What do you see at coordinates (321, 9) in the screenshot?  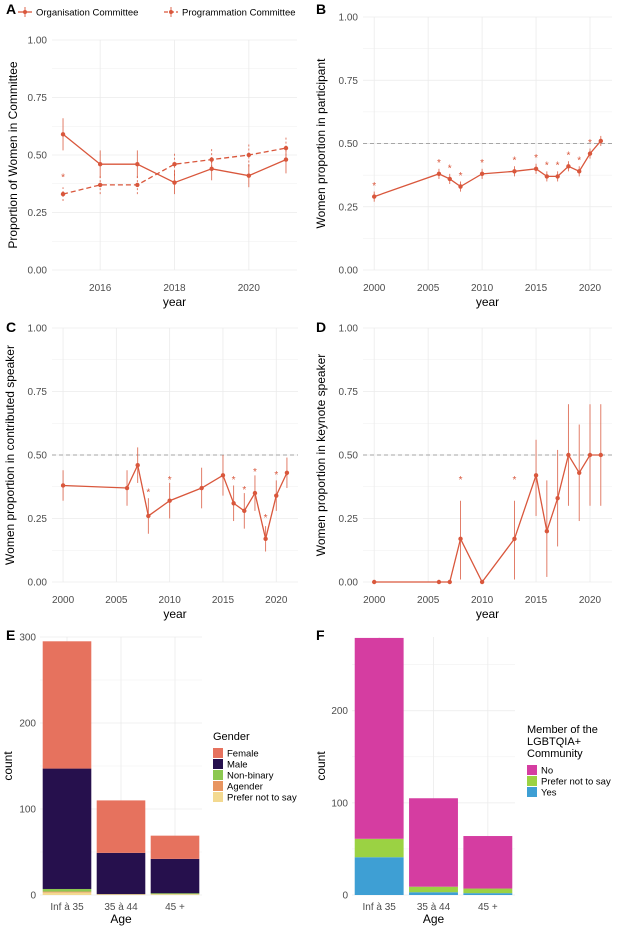 I see `panel-letter: B` at bounding box center [321, 9].